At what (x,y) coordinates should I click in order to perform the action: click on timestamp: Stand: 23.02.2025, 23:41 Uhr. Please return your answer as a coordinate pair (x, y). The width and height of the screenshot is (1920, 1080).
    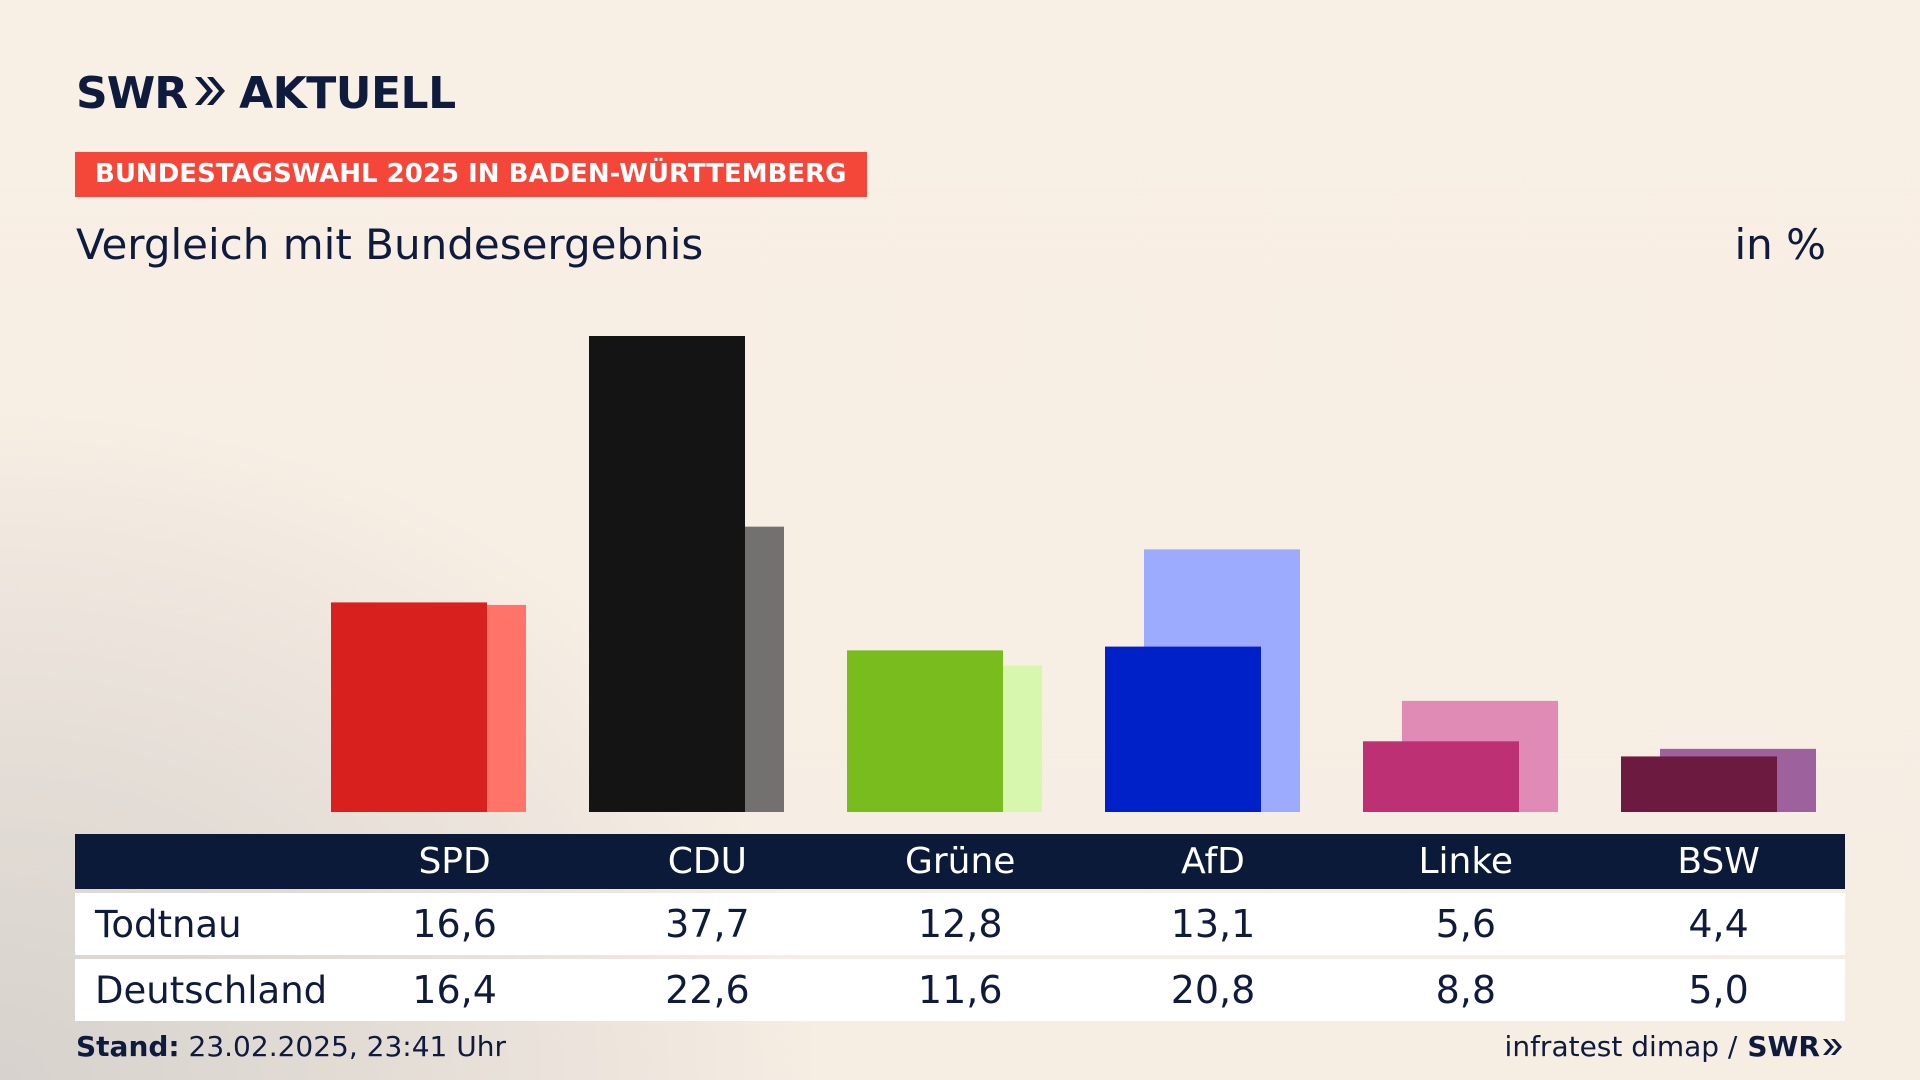
    Looking at the image, I should click on (291, 1046).